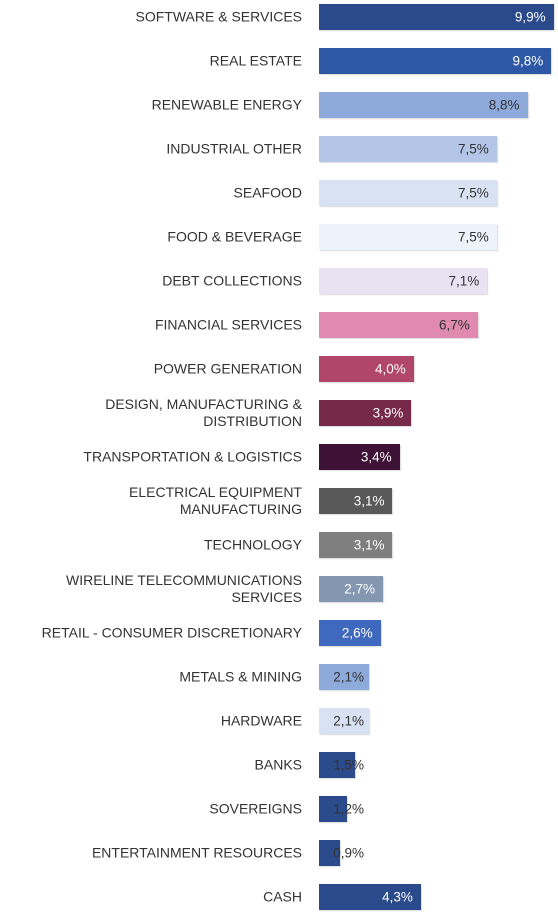 The height and width of the screenshot is (914, 558). What do you see at coordinates (390, 369) in the screenshot?
I see `value-label: 4,0%` at bounding box center [390, 369].